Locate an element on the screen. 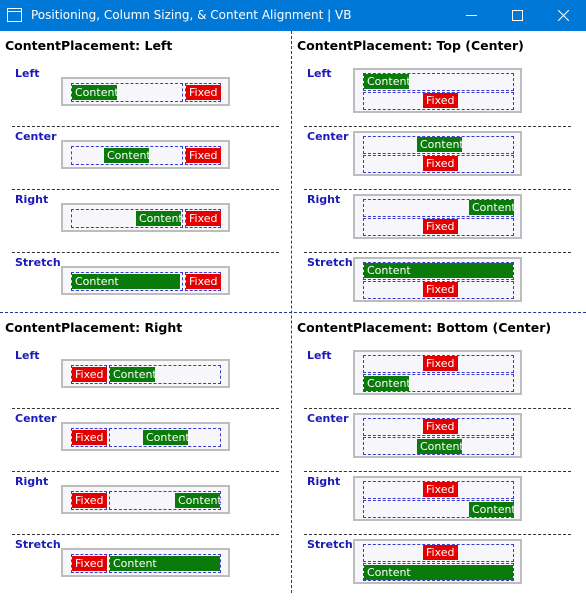  close-icon is located at coordinates (563, 15).